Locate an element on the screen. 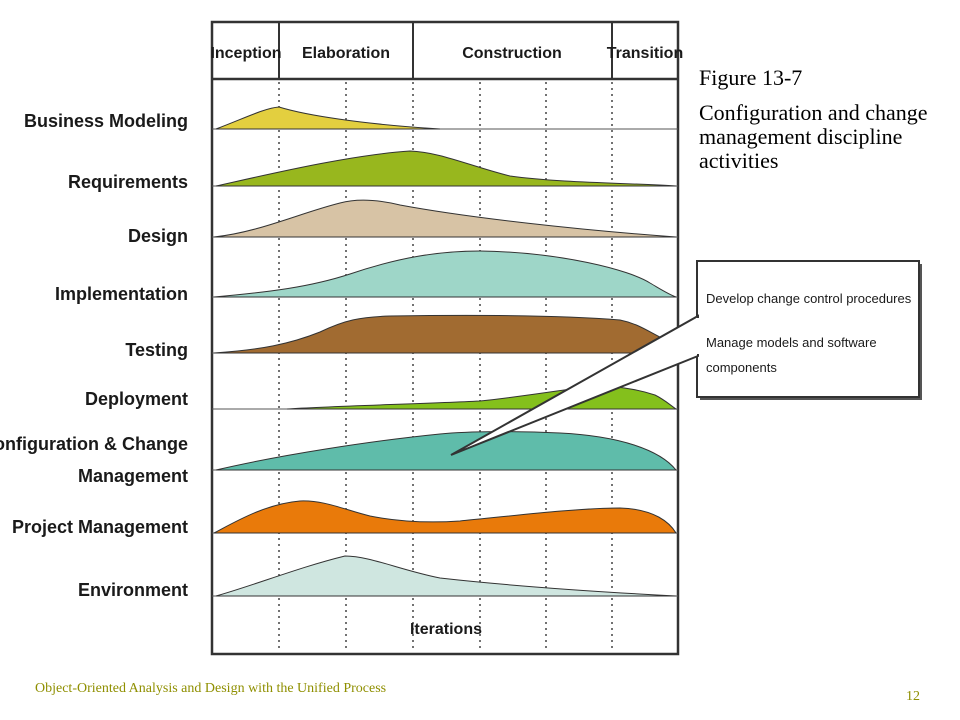  callout-item-1: Develop change control procedures is located at coordinates (809, 298).